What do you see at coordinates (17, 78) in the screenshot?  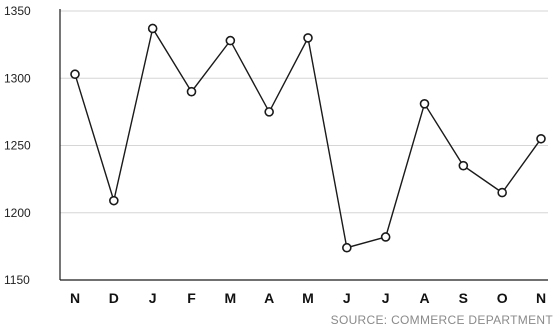 I see `y-tick-label: 1300` at bounding box center [17, 78].